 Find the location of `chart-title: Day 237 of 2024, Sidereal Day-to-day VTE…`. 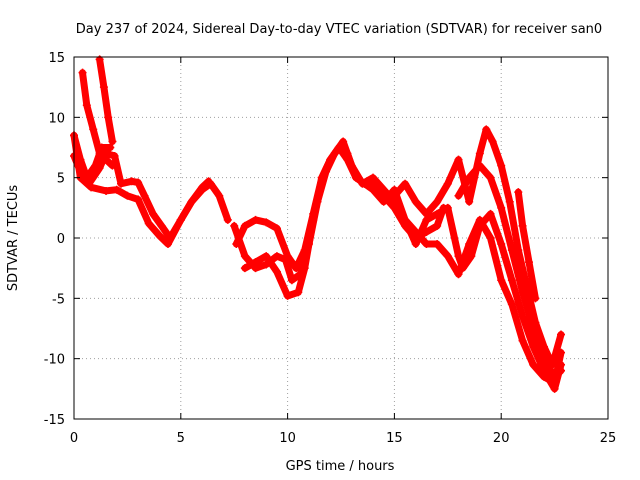

chart-title: Day 237 of 2024, Sidereal Day-to-day VTE… is located at coordinates (339, 29).